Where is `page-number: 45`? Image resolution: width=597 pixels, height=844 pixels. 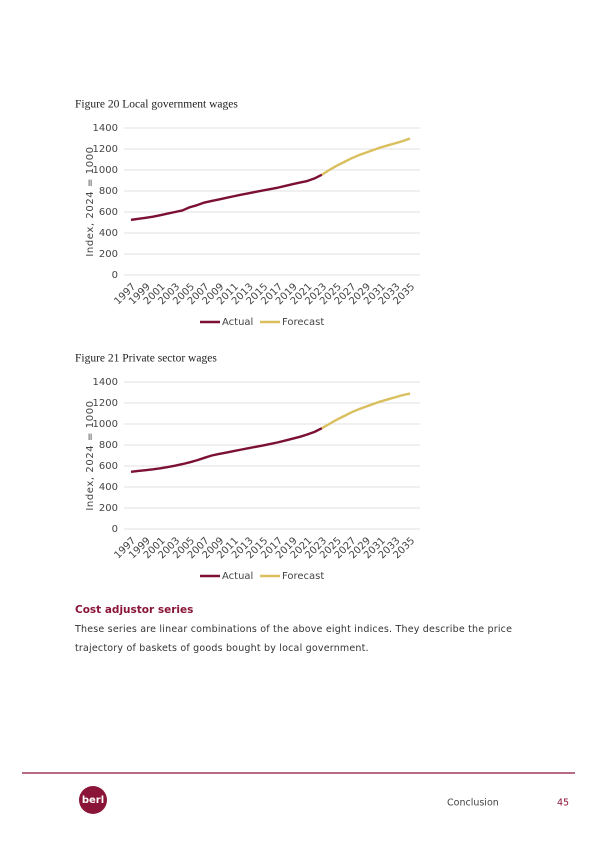 page-number: 45 is located at coordinates (563, 803).